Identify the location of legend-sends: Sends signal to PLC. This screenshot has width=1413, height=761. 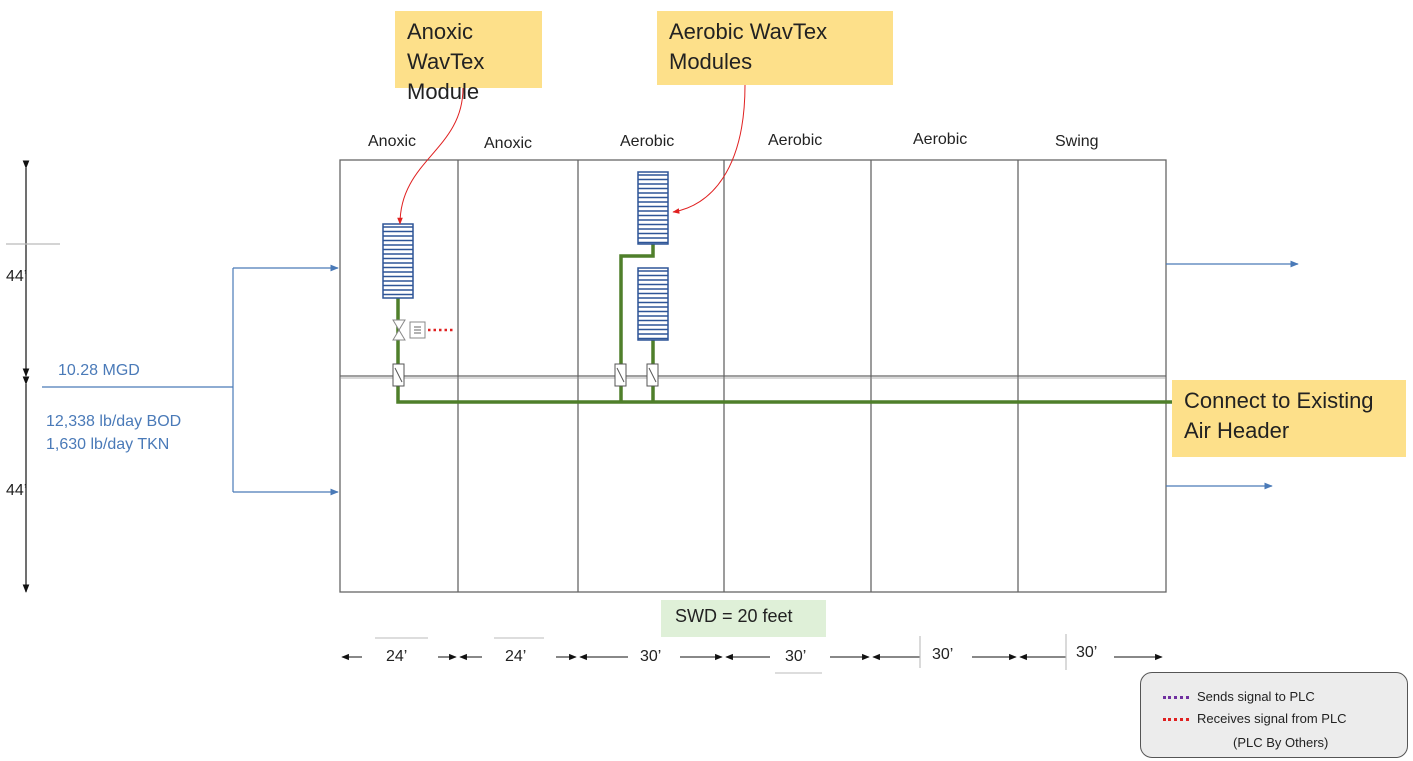
(1239, 696).